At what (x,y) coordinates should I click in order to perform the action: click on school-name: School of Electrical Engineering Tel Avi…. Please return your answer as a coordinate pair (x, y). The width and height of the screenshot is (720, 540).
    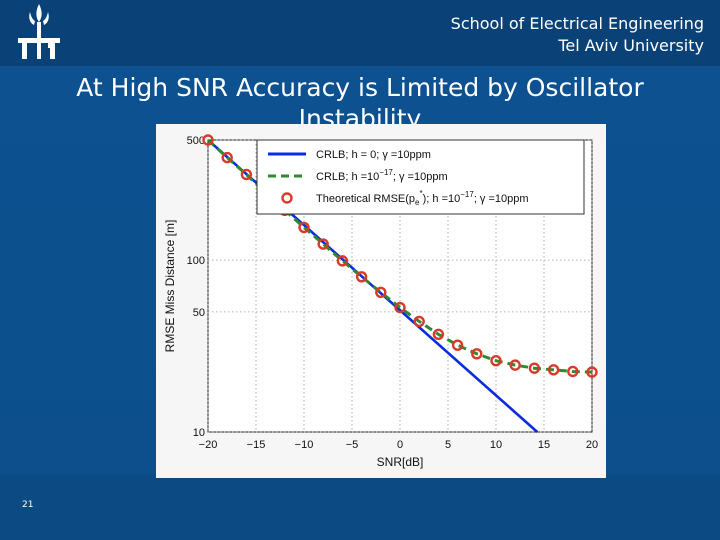
    Looking at the image, I should click on (577, 35).